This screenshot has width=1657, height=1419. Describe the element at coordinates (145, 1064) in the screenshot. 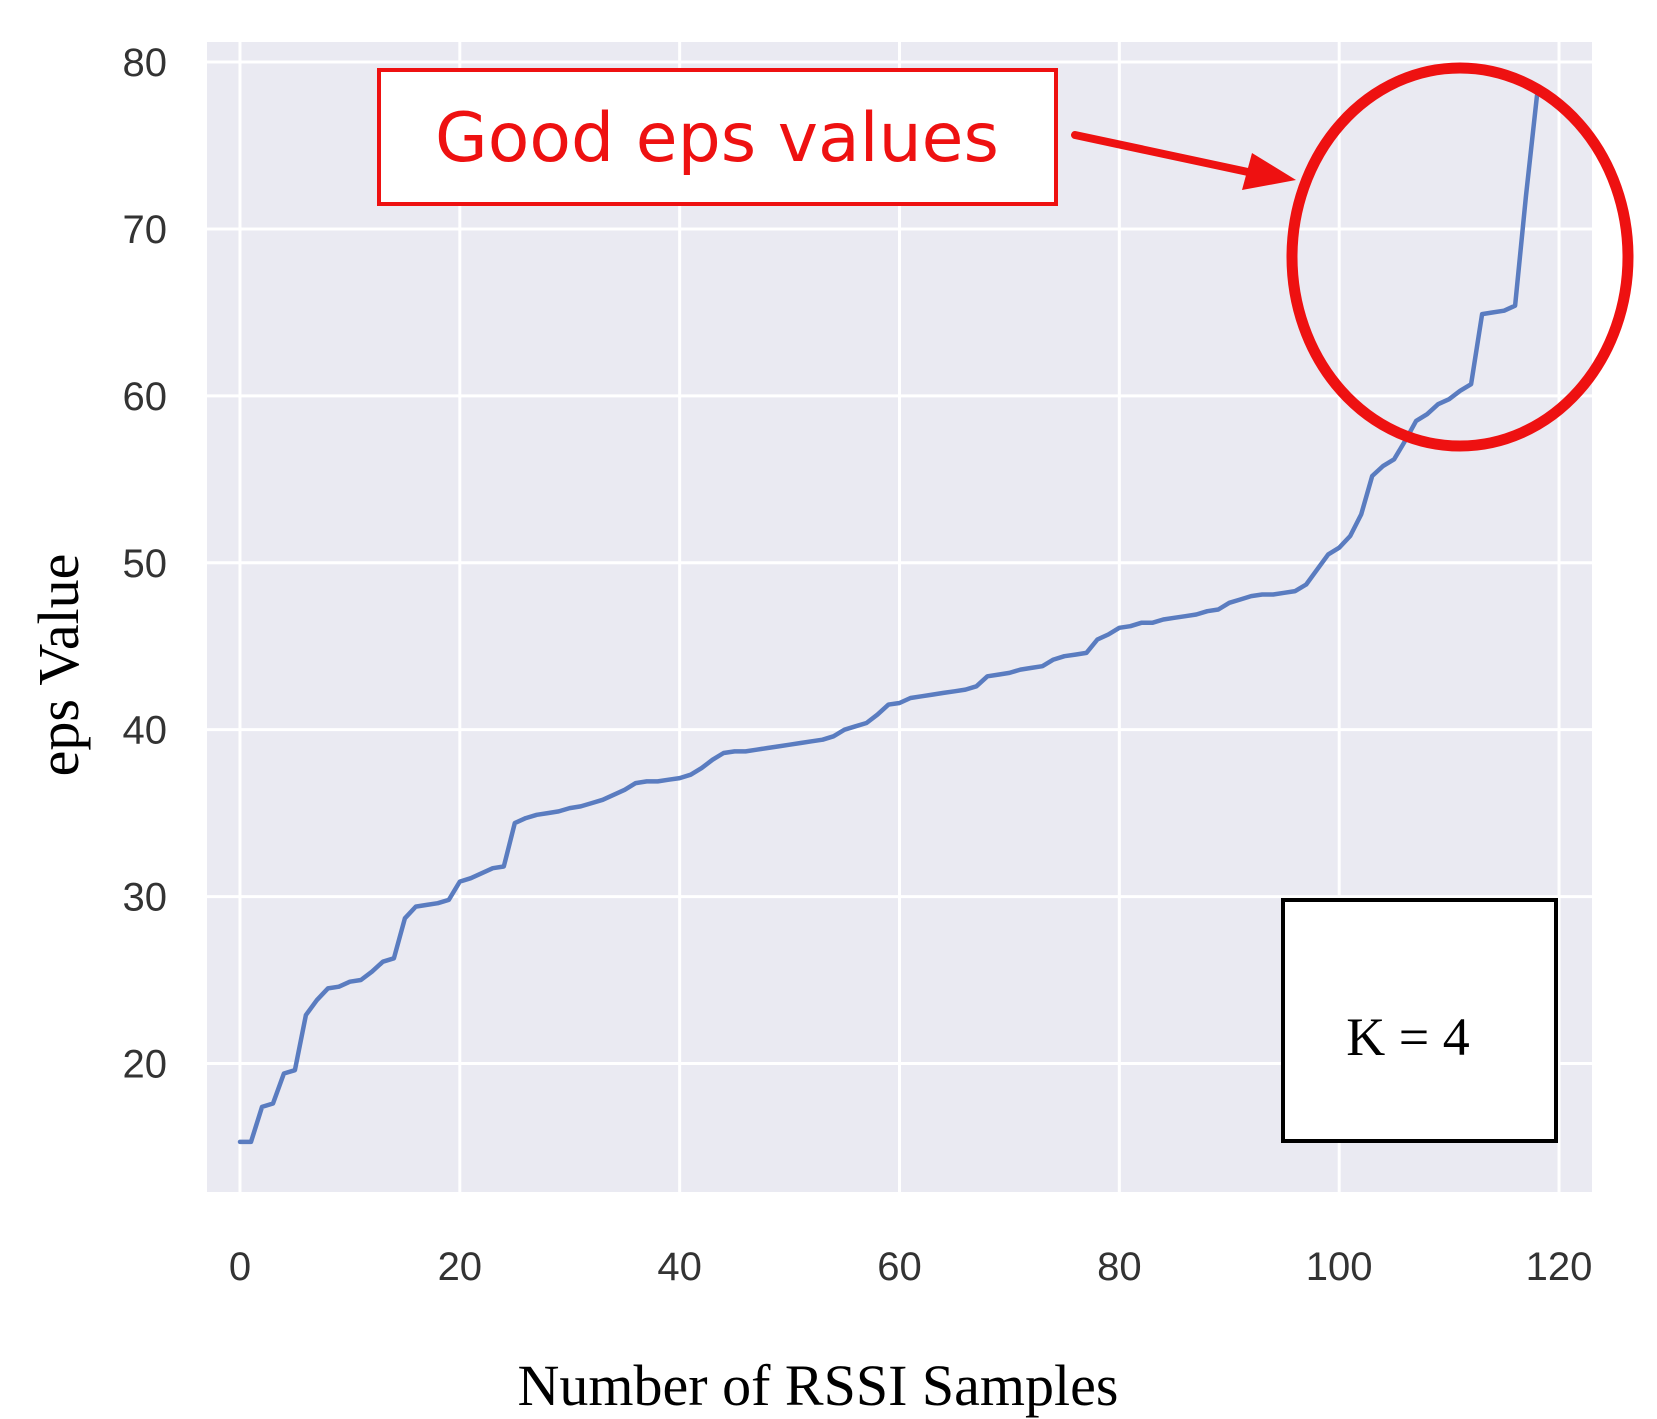

I see `y-tick-label: 20` at that location.